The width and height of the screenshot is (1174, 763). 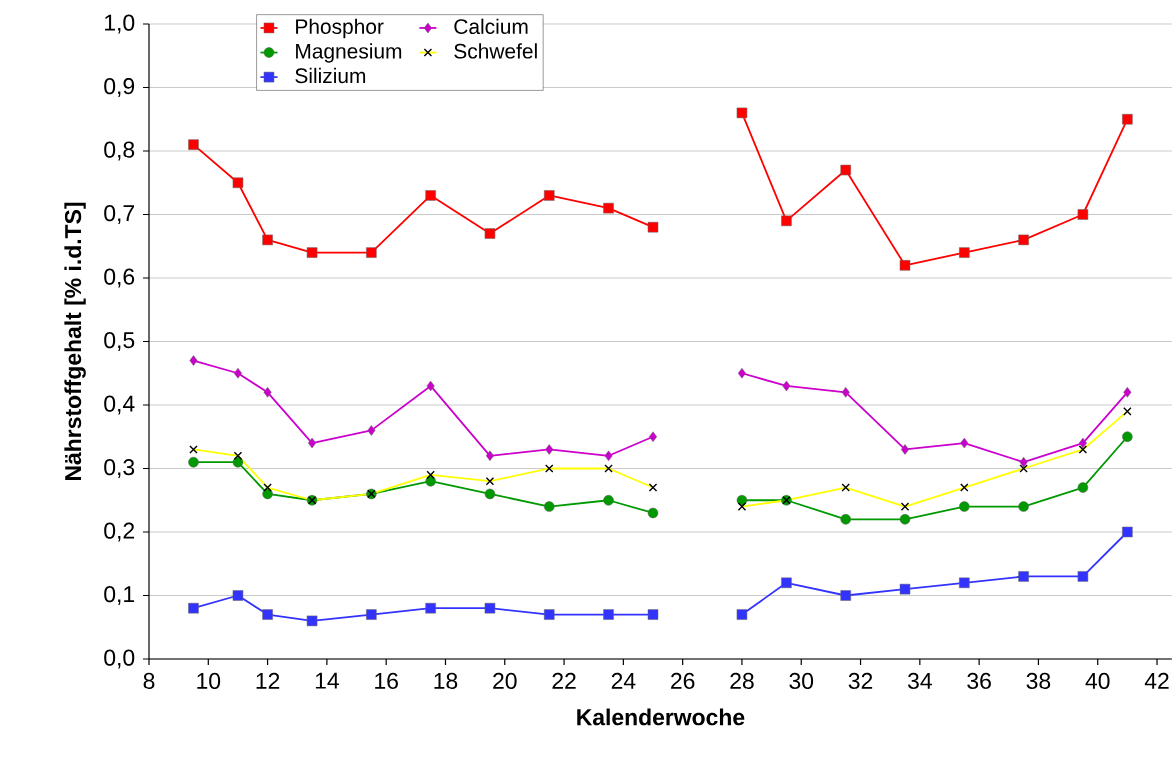 I want to click on x-tick-label: 18, so click(x=446, y=681).